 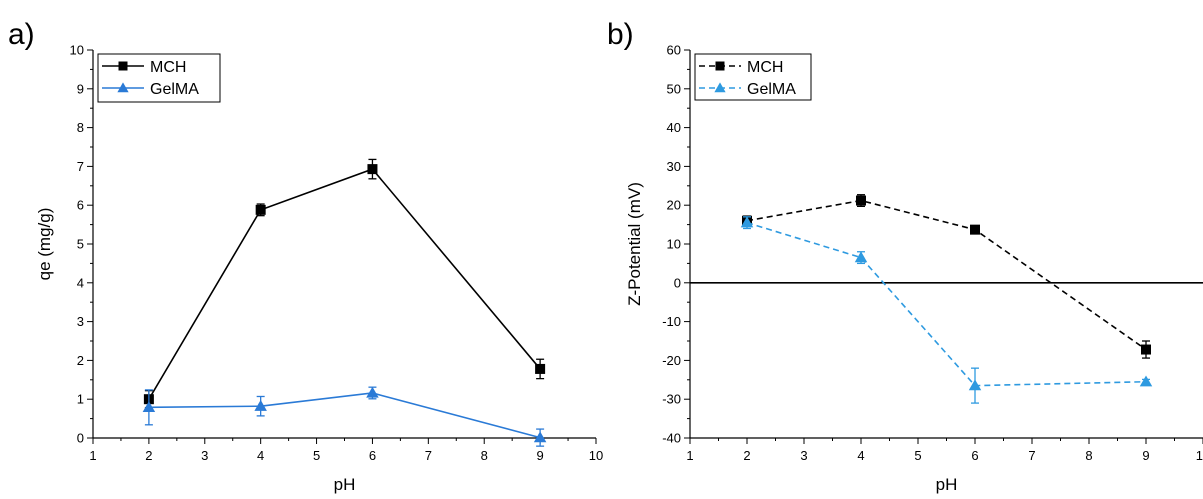 I want to click on y-tick-label: 60, so click(x=674, y=50).